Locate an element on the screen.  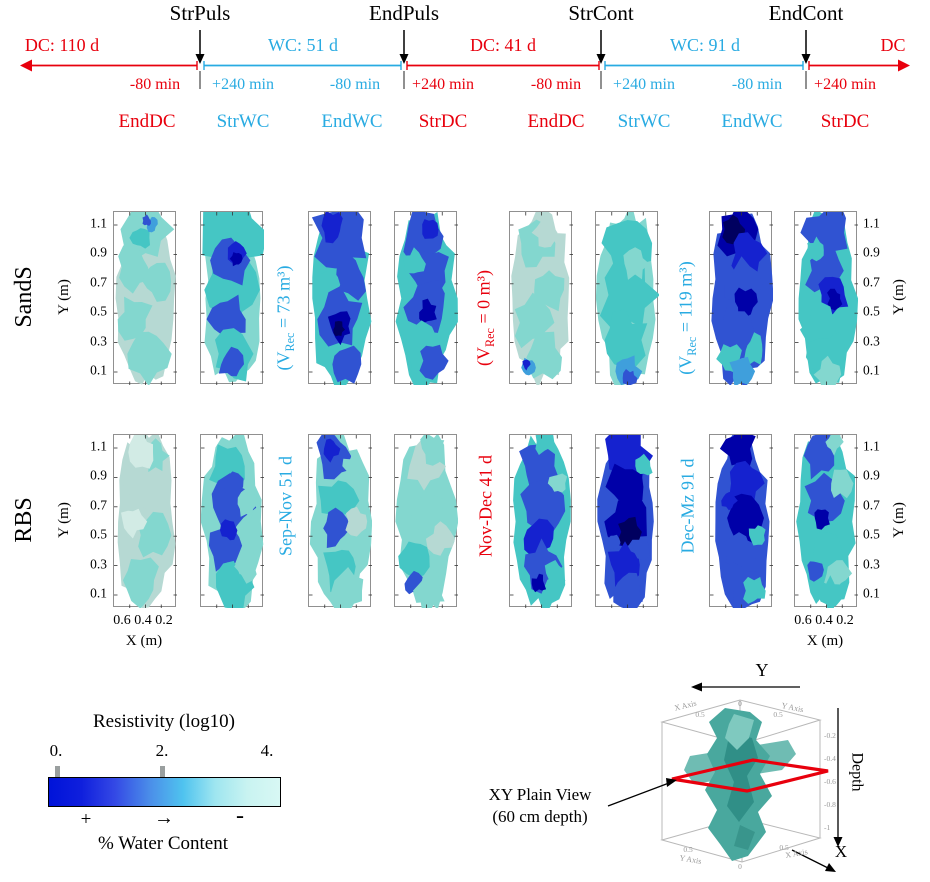
vrec-annotation: (VRec = 119 m³) is located at coordinates (687, 317).